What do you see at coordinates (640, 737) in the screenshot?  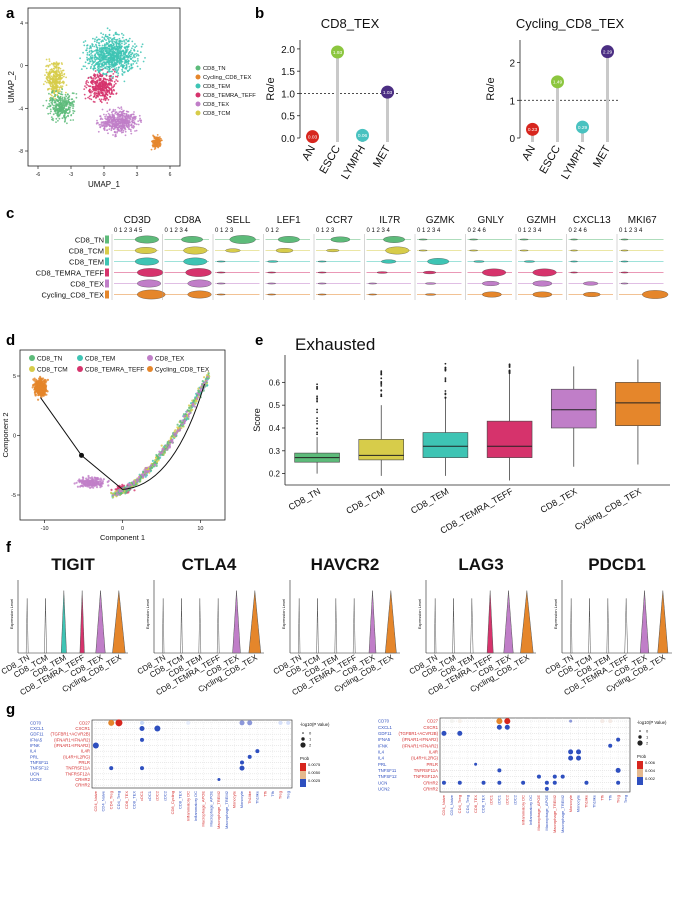 I see `size-legend-dot` at bounding box center [640, 737].